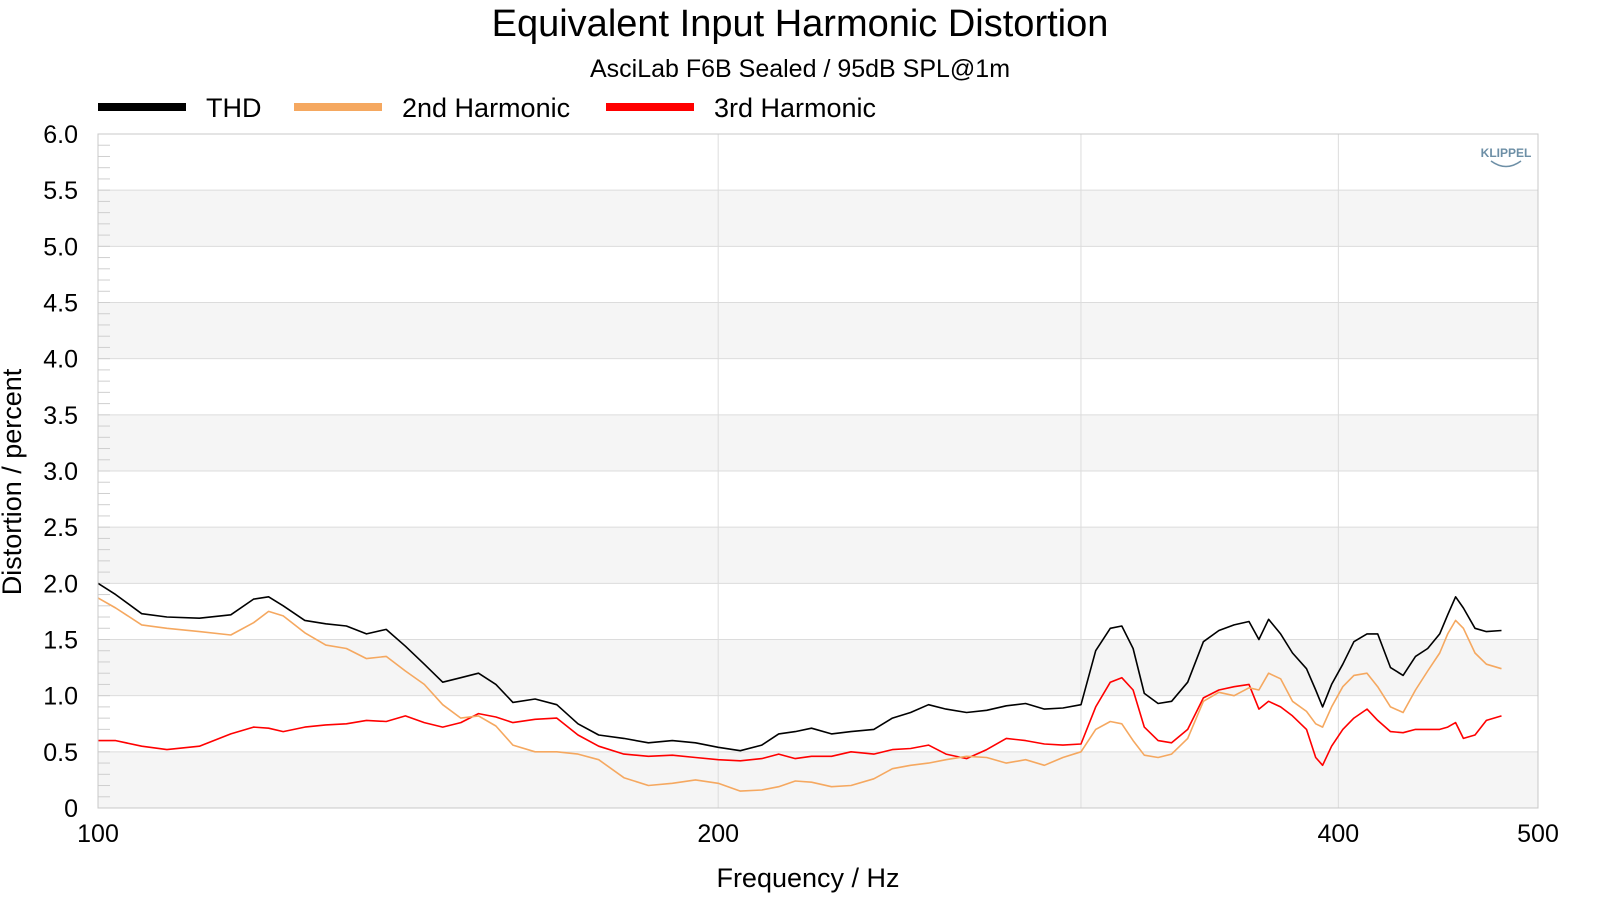  Describe the element at coordinates (1338, 834) in the screenshot. I see `x-tick-label: 400` at that location.